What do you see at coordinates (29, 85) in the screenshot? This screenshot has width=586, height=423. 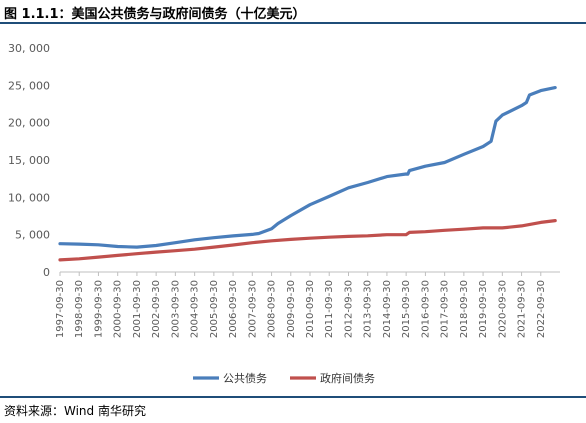 I see `y-tick-label: 25, 000` at bounding box center [29, 85].